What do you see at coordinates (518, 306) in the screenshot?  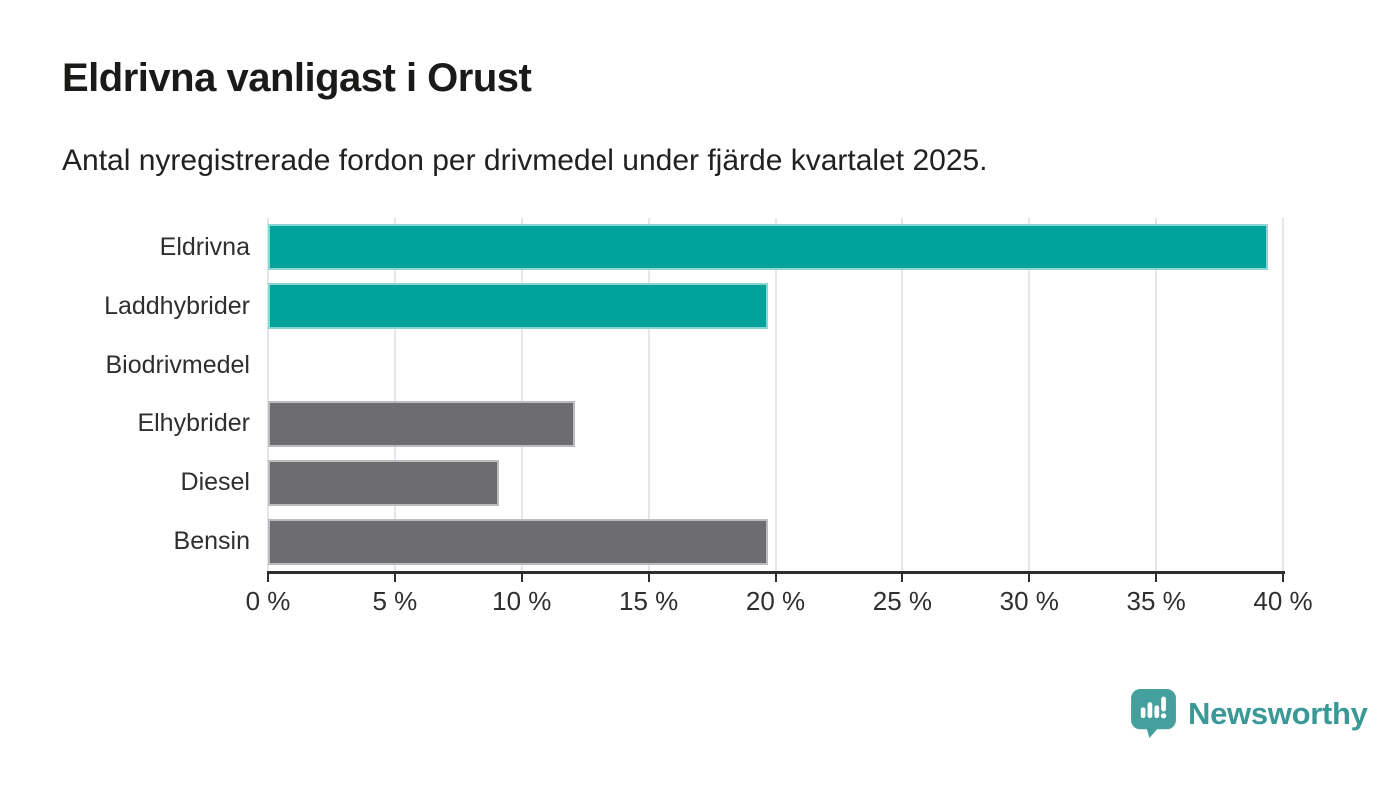 I see `bar-laddhybrider` at bounding box center [518, 306].